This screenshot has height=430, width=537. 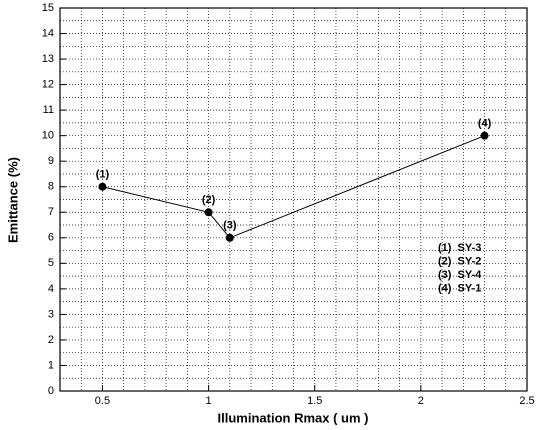 What do you see at coordinates (460, 275) in the screenshot?
I see `legend-entry: (3) SY-4` at bounding box center [460, 275].